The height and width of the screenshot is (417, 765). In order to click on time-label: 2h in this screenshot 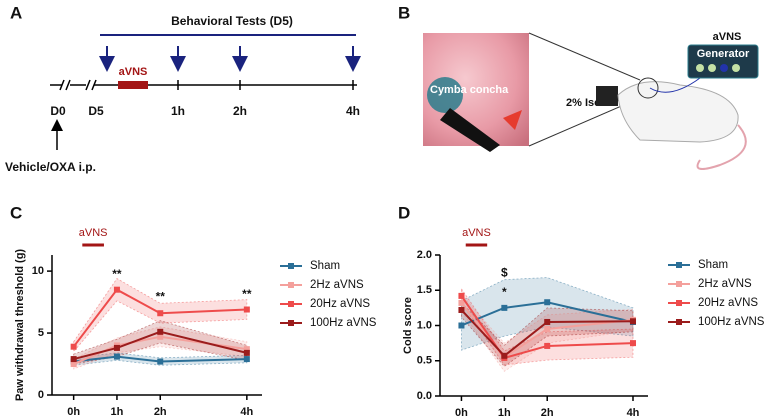, I will do `click(240, 111)`.